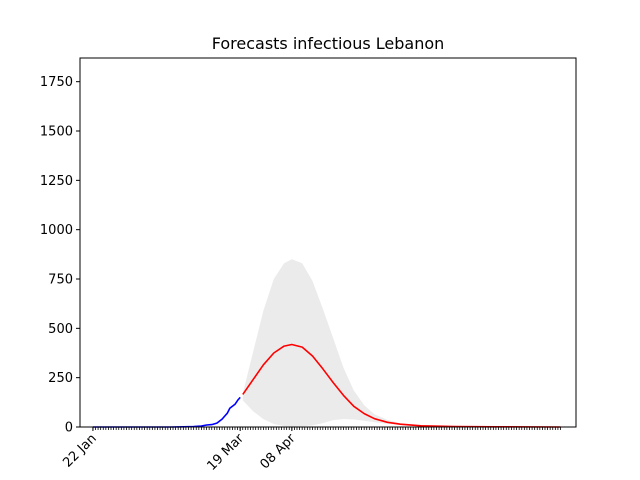 This screenshot has width=640, height=480. I want to click on y-tick-label: 1000, so click(56, 230).